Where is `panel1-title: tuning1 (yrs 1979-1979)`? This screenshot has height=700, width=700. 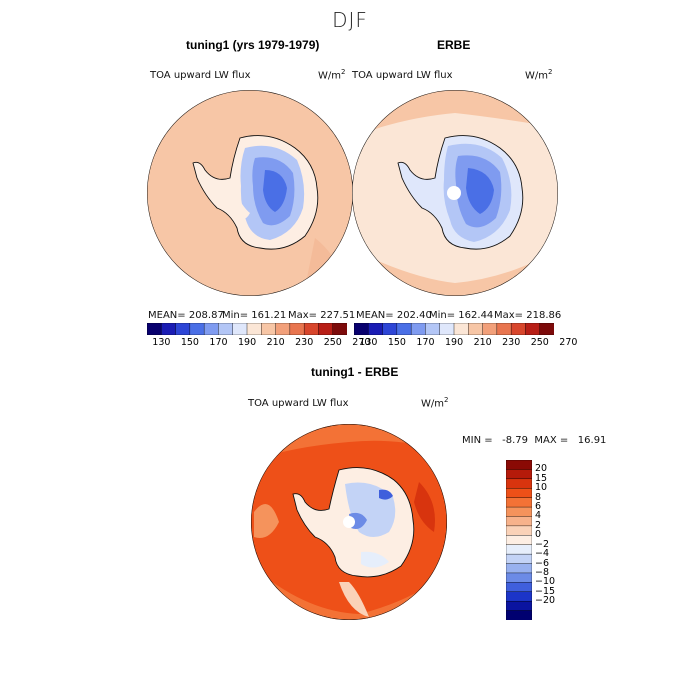
panel1-title: tuning1 (yrs 1979-1979) is located at coordinates (253, 45).